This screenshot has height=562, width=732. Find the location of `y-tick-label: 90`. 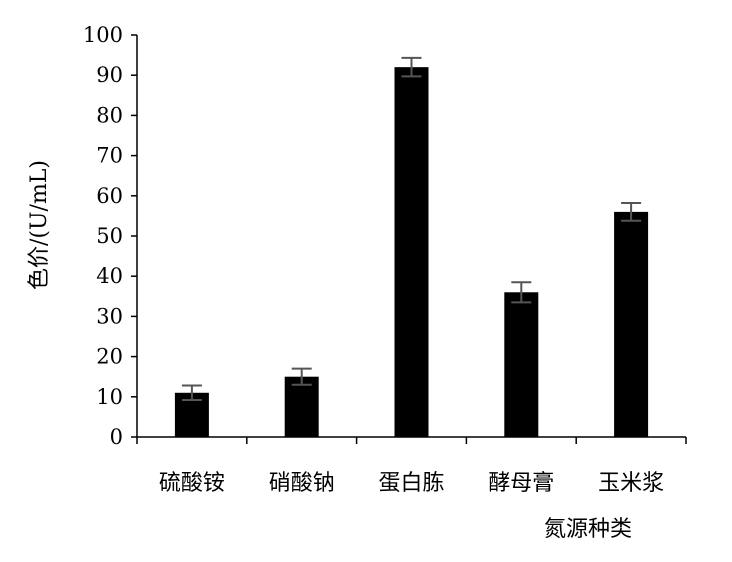

y-tick-label: 90 is located at coordinates (109, 75).